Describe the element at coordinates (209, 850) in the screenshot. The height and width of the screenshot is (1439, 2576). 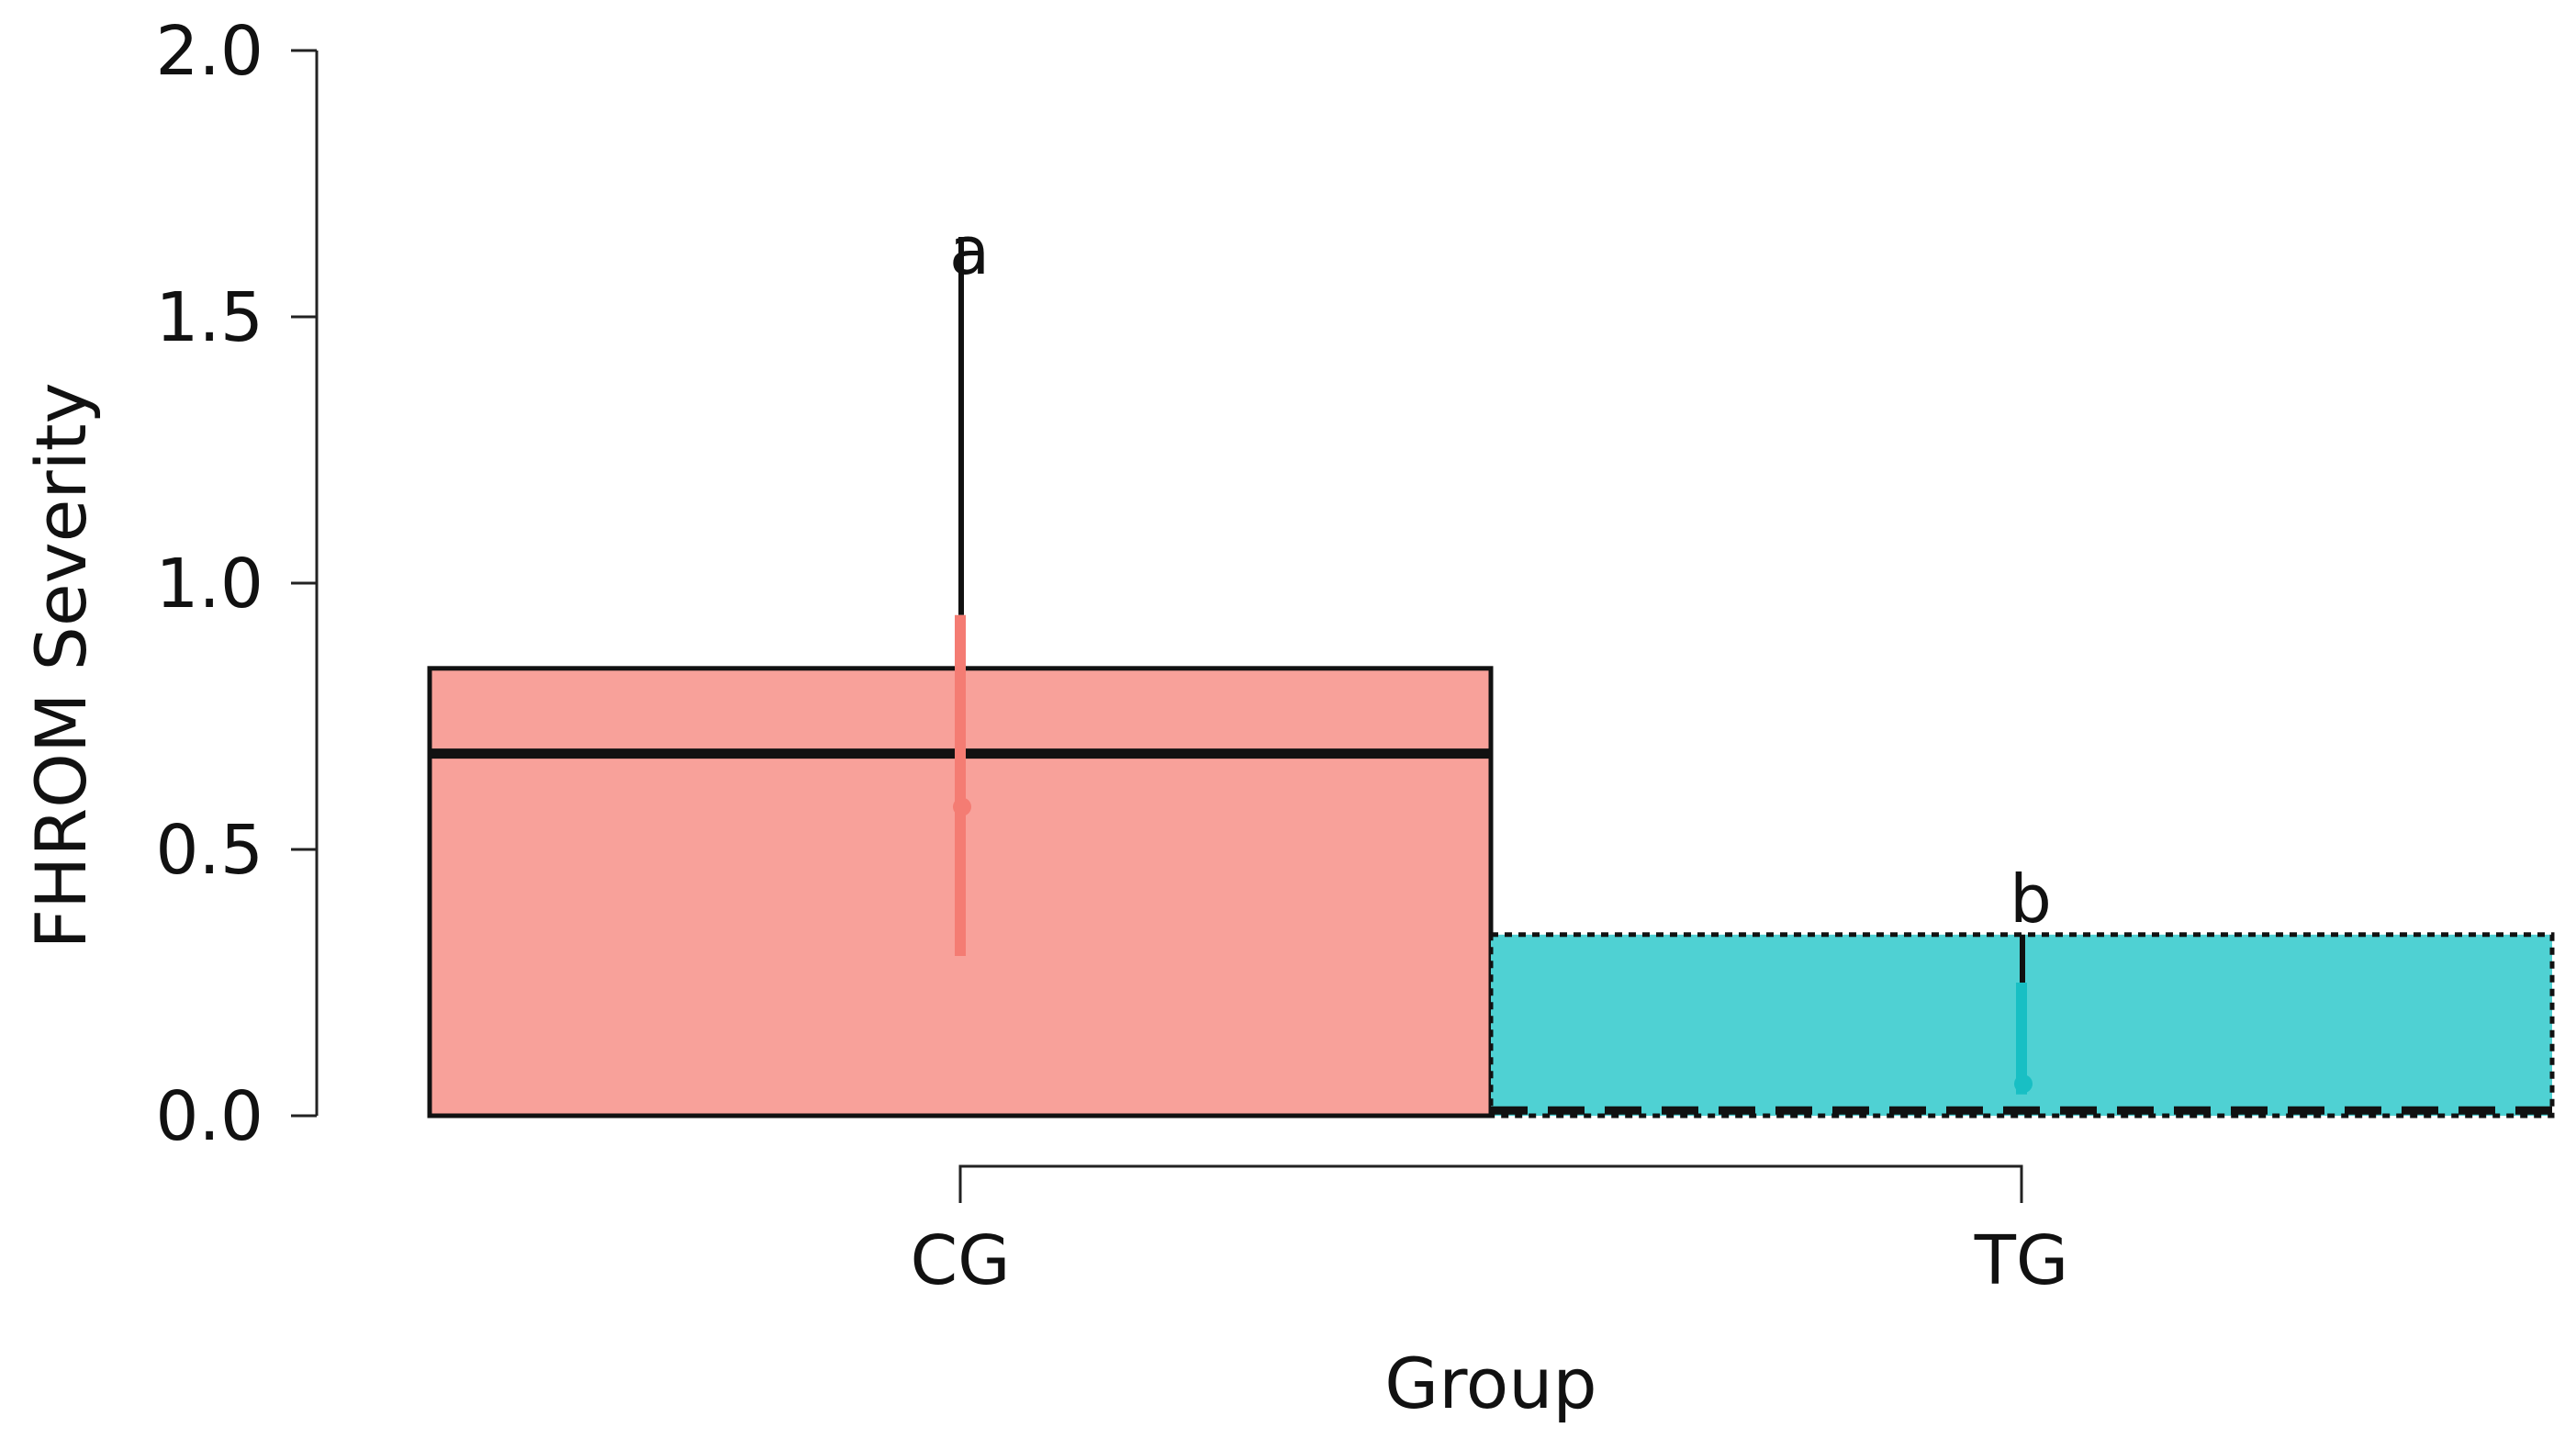
I see `y-tick-label: 0.5` at that location.